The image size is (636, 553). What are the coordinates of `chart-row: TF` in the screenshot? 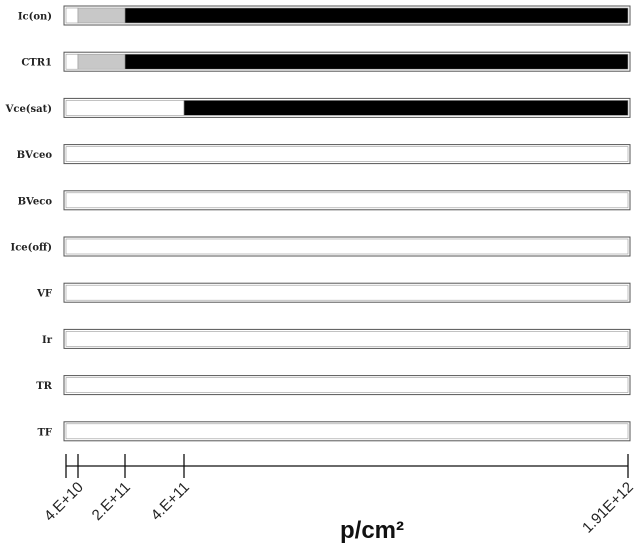 It's located at (334, 431).